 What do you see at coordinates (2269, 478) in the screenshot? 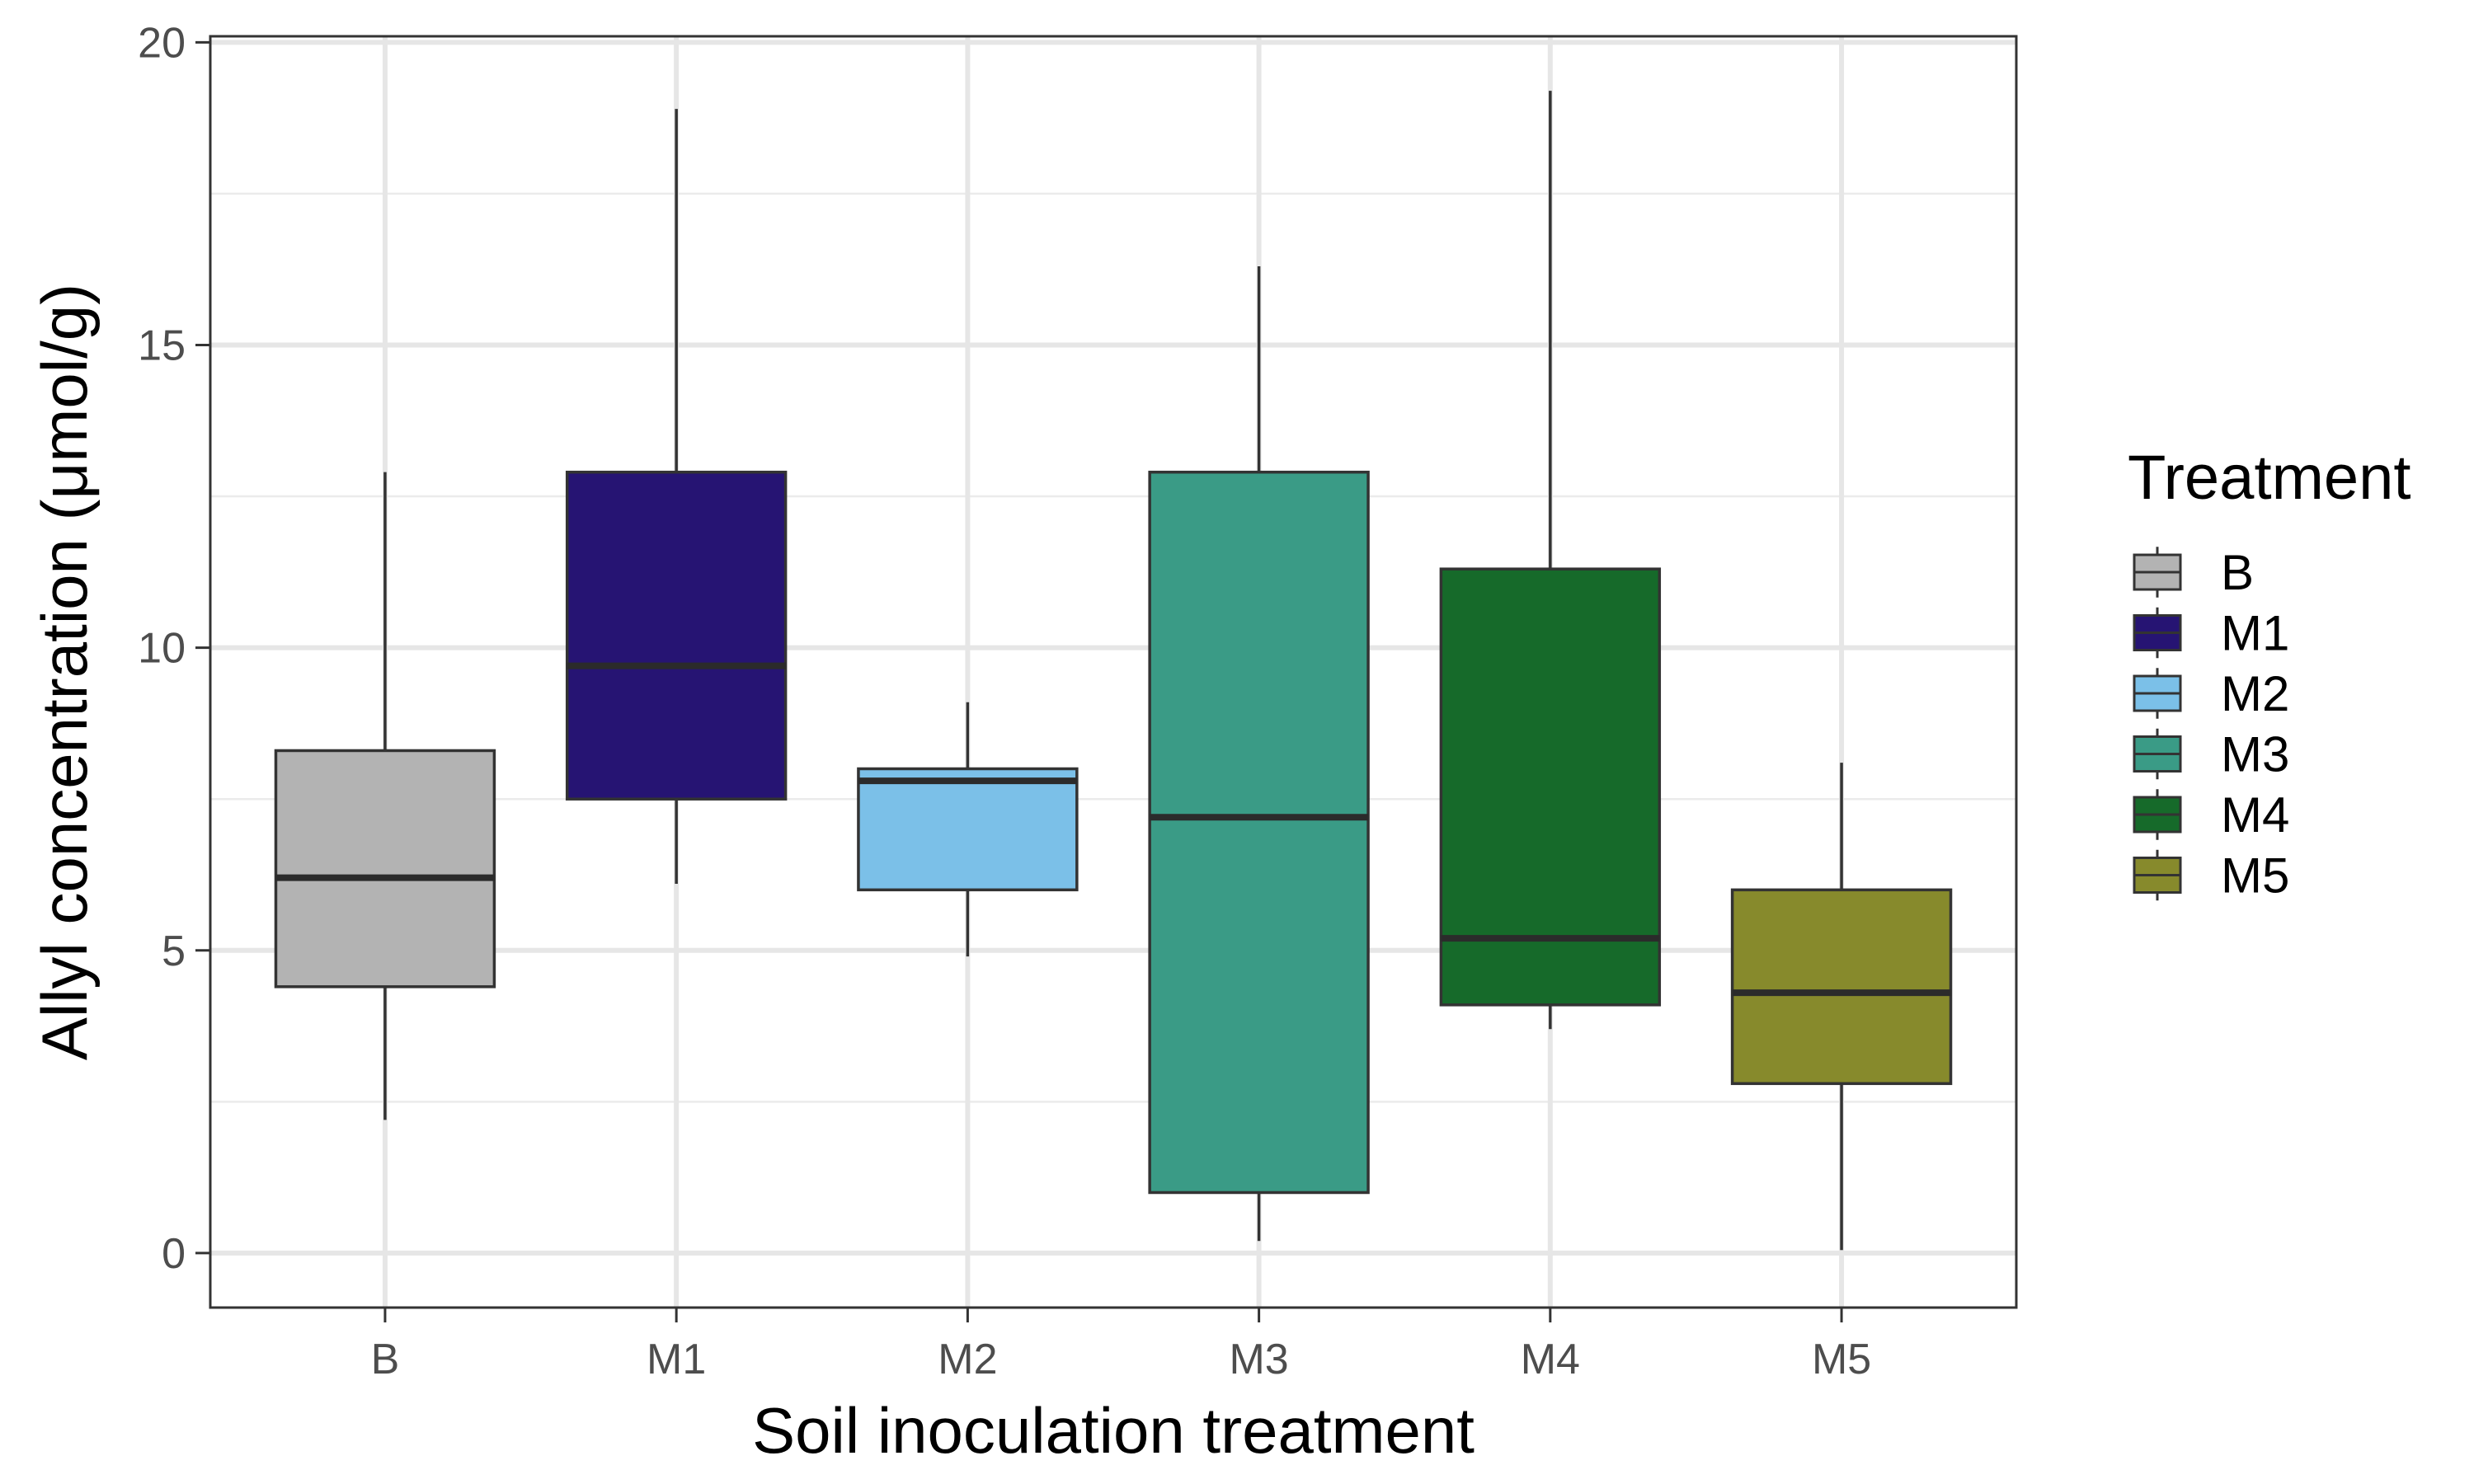
I see `legend-title: Treatment` at bounding box center [2269, 478].